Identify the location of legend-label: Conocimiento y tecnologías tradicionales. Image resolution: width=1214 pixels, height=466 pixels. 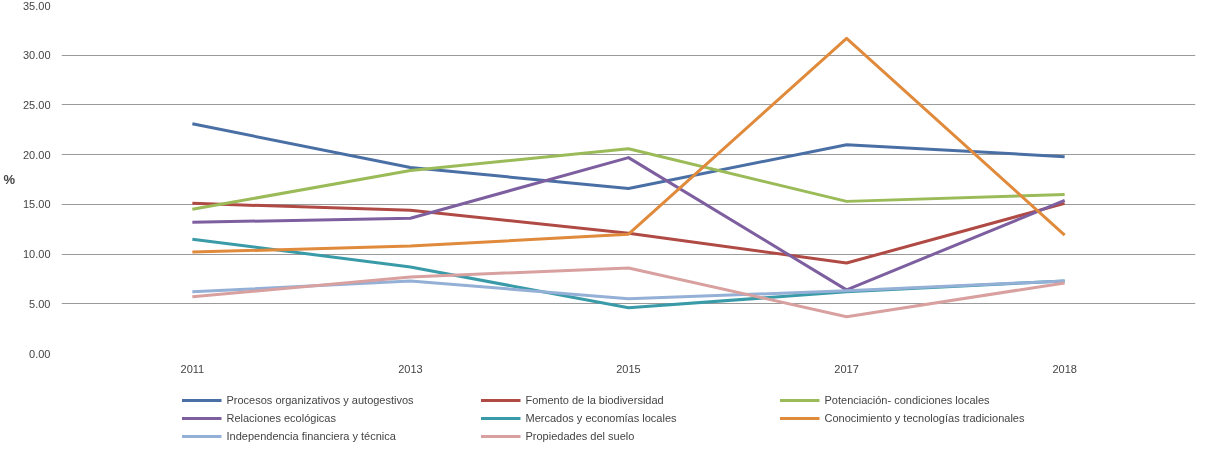
(925, 417).